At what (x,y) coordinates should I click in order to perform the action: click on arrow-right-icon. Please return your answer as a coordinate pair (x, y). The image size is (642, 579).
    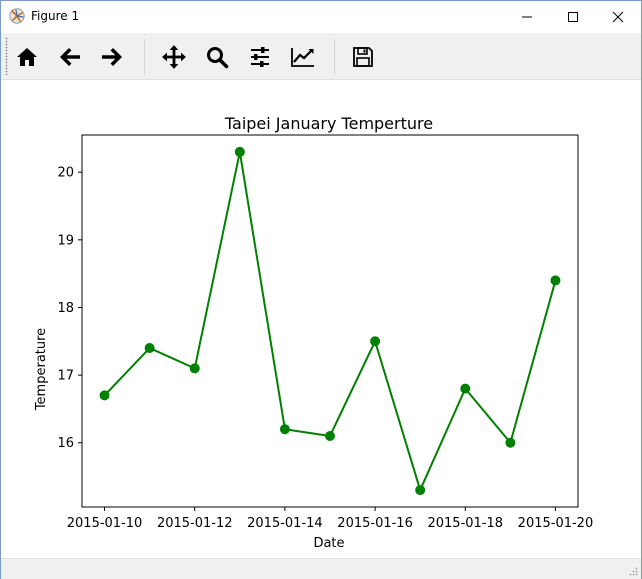
    Looking at the image, I should click on (112, 57).